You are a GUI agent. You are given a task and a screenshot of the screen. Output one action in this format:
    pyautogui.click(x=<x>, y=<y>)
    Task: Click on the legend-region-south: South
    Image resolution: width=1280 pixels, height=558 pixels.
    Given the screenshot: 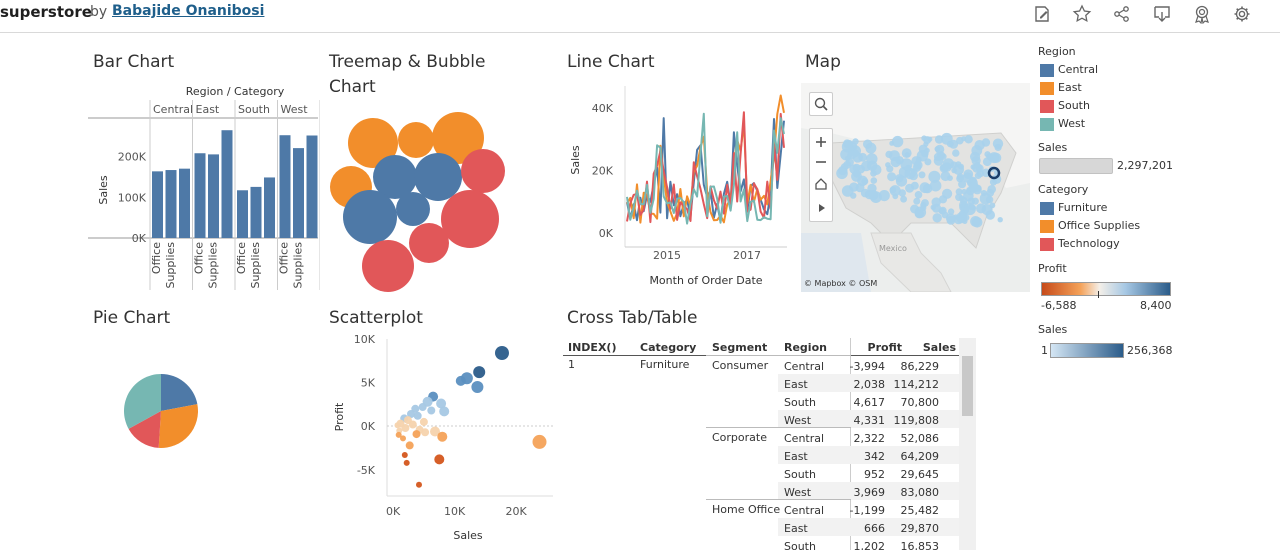 What is the action you would take?
    pyautogui.click(x=1074, y=105)
    